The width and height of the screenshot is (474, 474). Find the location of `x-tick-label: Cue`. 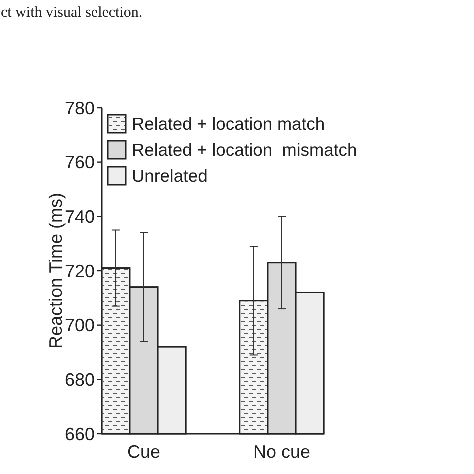

x-tick-label: Cue is located at coordinates (144, 452).